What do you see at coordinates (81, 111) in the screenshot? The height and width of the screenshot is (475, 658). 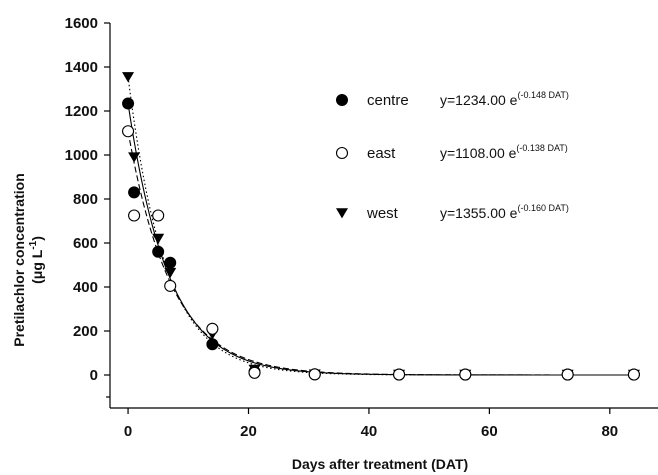 I see `y-tick-label: 1200` at bounding box center [81, 111].